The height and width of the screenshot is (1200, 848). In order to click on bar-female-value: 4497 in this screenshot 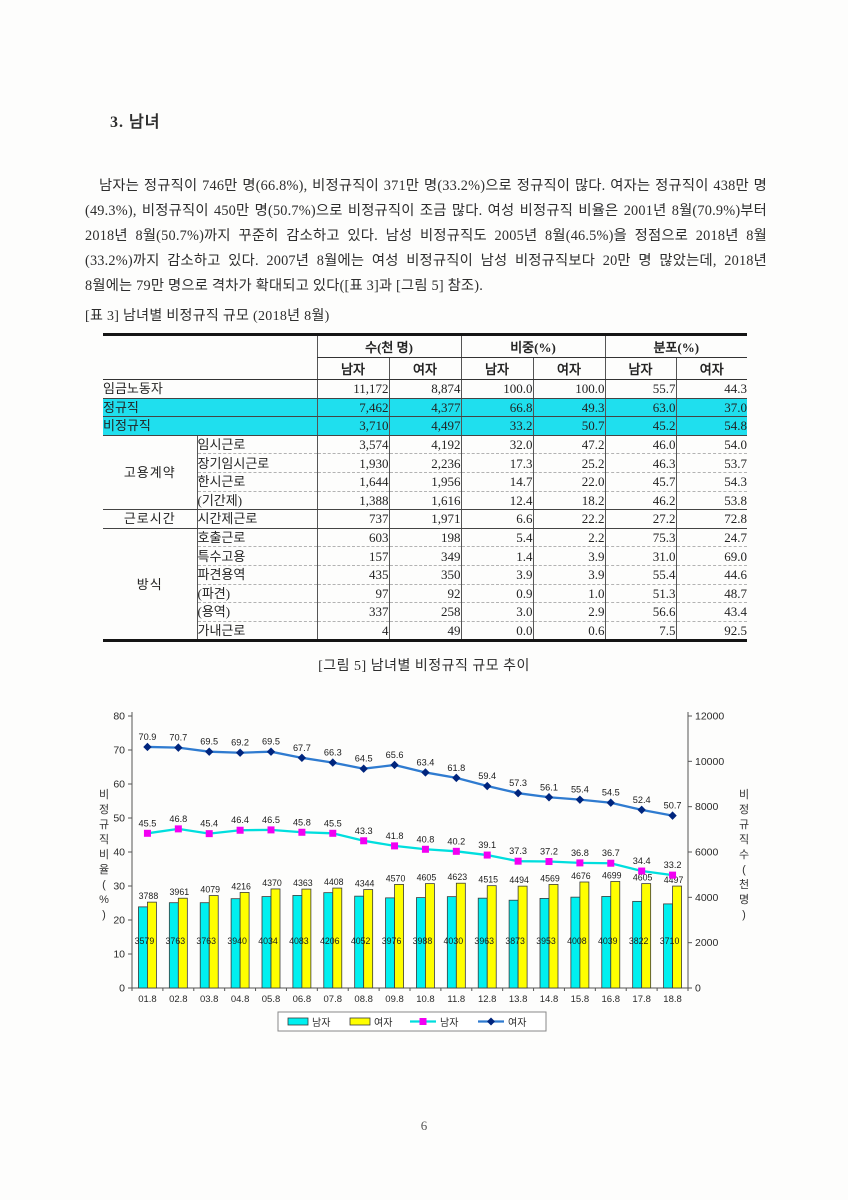, I will do `click(674, 880)`.